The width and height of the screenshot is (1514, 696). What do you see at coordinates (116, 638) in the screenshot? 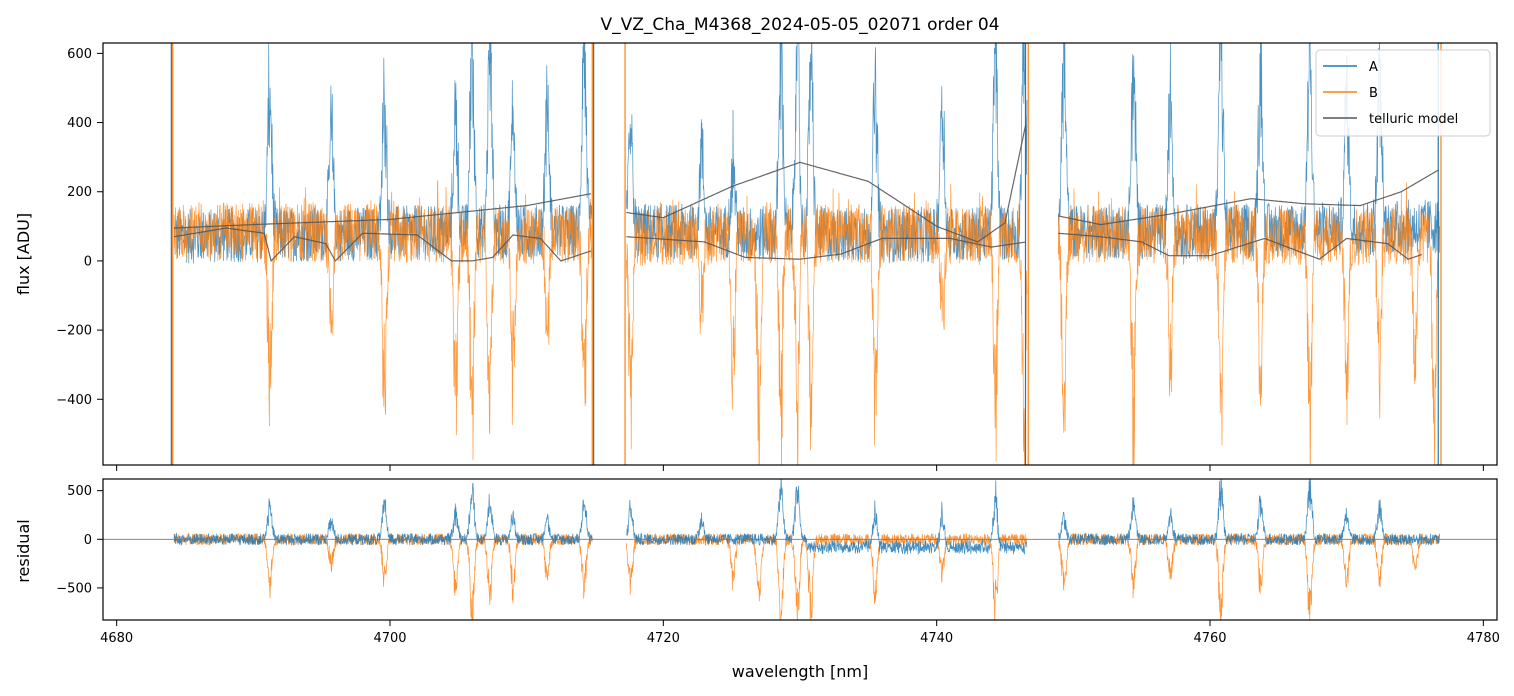
I see `x-tick-label: 4680` at bounding box center [116, 638].